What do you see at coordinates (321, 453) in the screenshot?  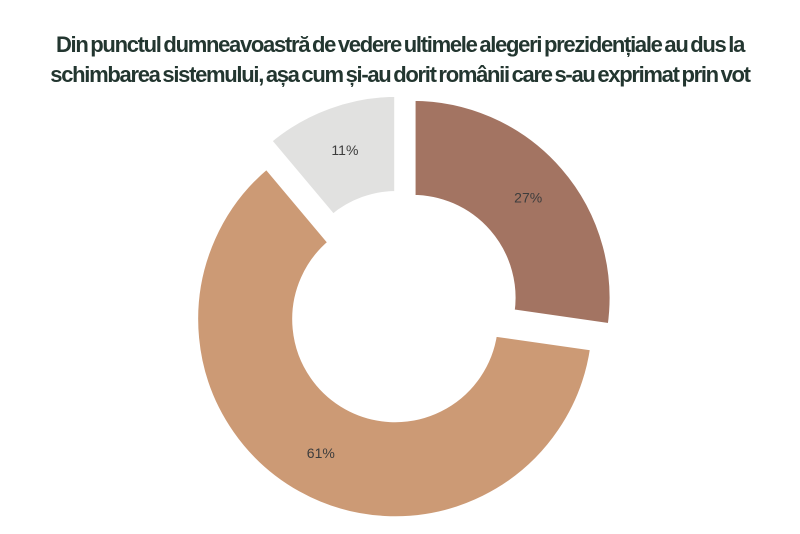 I see `slice-label-61%: 61%` at bounding box center [321, 453].